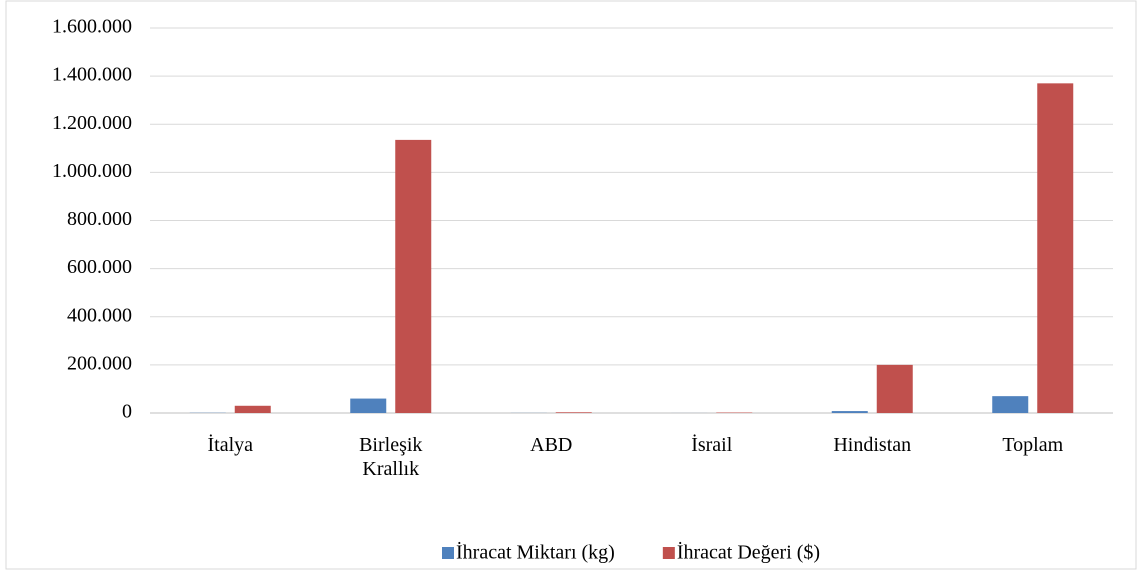 The image size is (1137, 572). Describe the element at coordinates (99, 267) in the screenshot. I see `y-tick-label: 600.000` at that location.